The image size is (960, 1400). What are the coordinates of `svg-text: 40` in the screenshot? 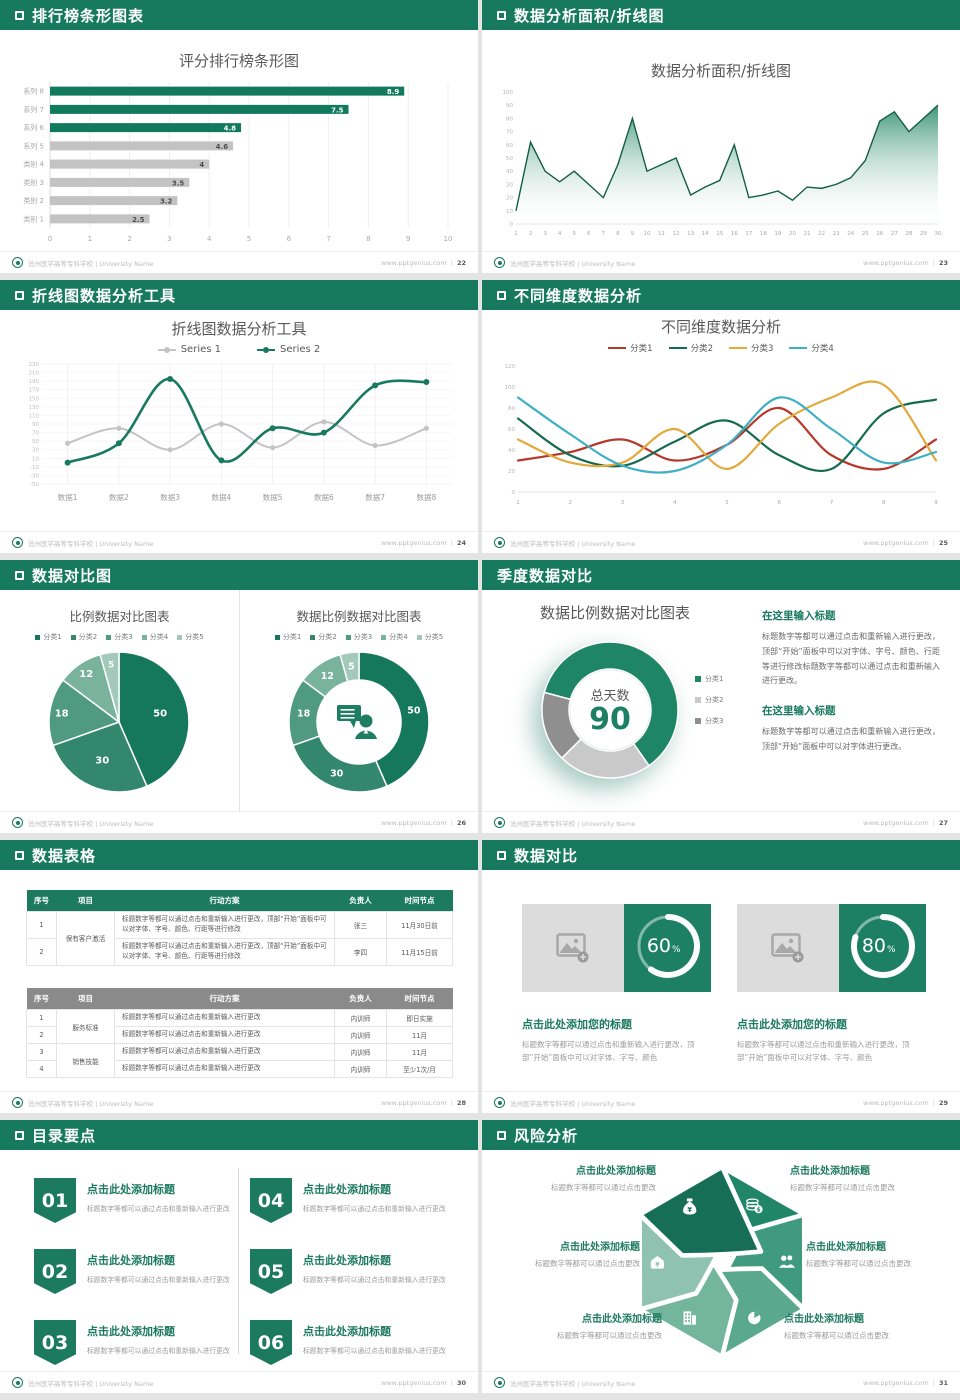 It's located at (511, 451).